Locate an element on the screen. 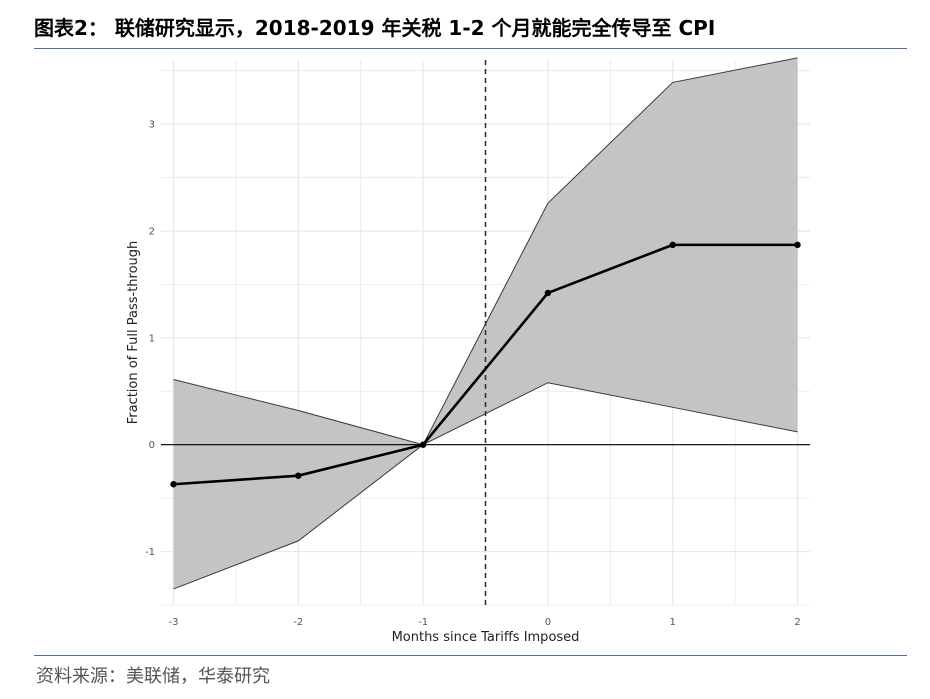  y-tick-label: -1 is located at coordinates (150, 552).